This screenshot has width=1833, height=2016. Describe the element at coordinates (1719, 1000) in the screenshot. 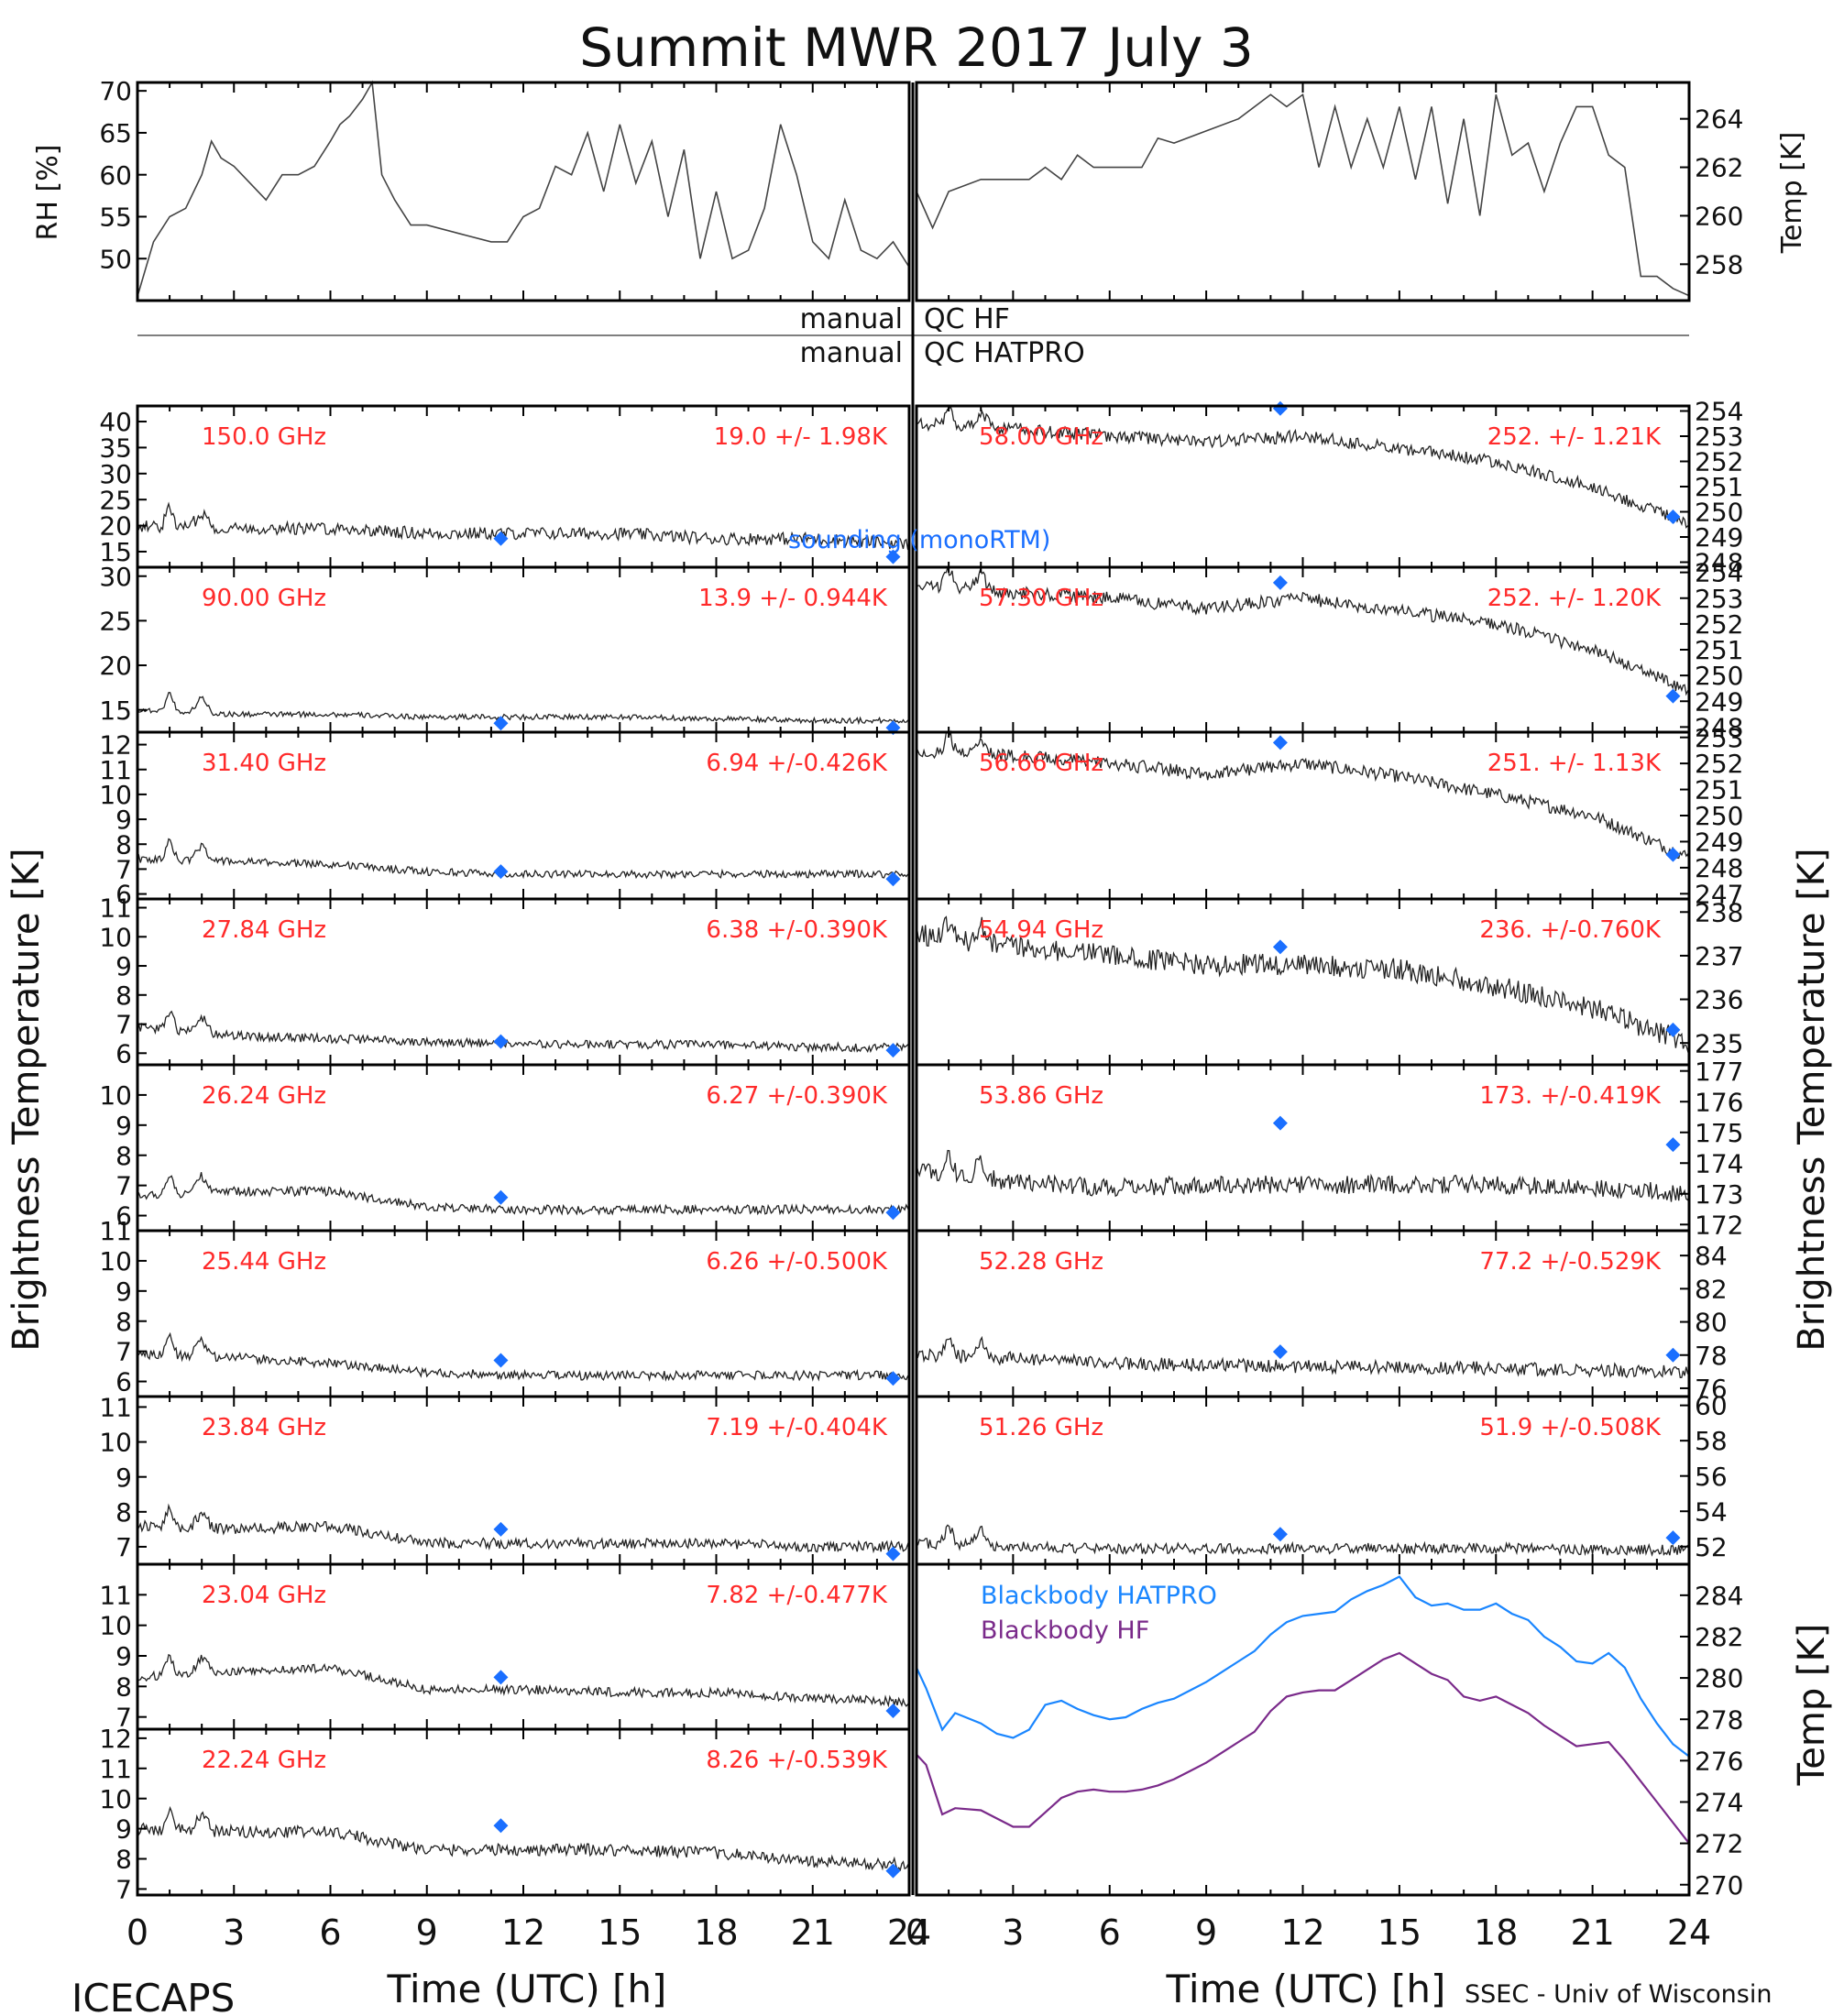

I see `y-tick-label: 236` at that location.